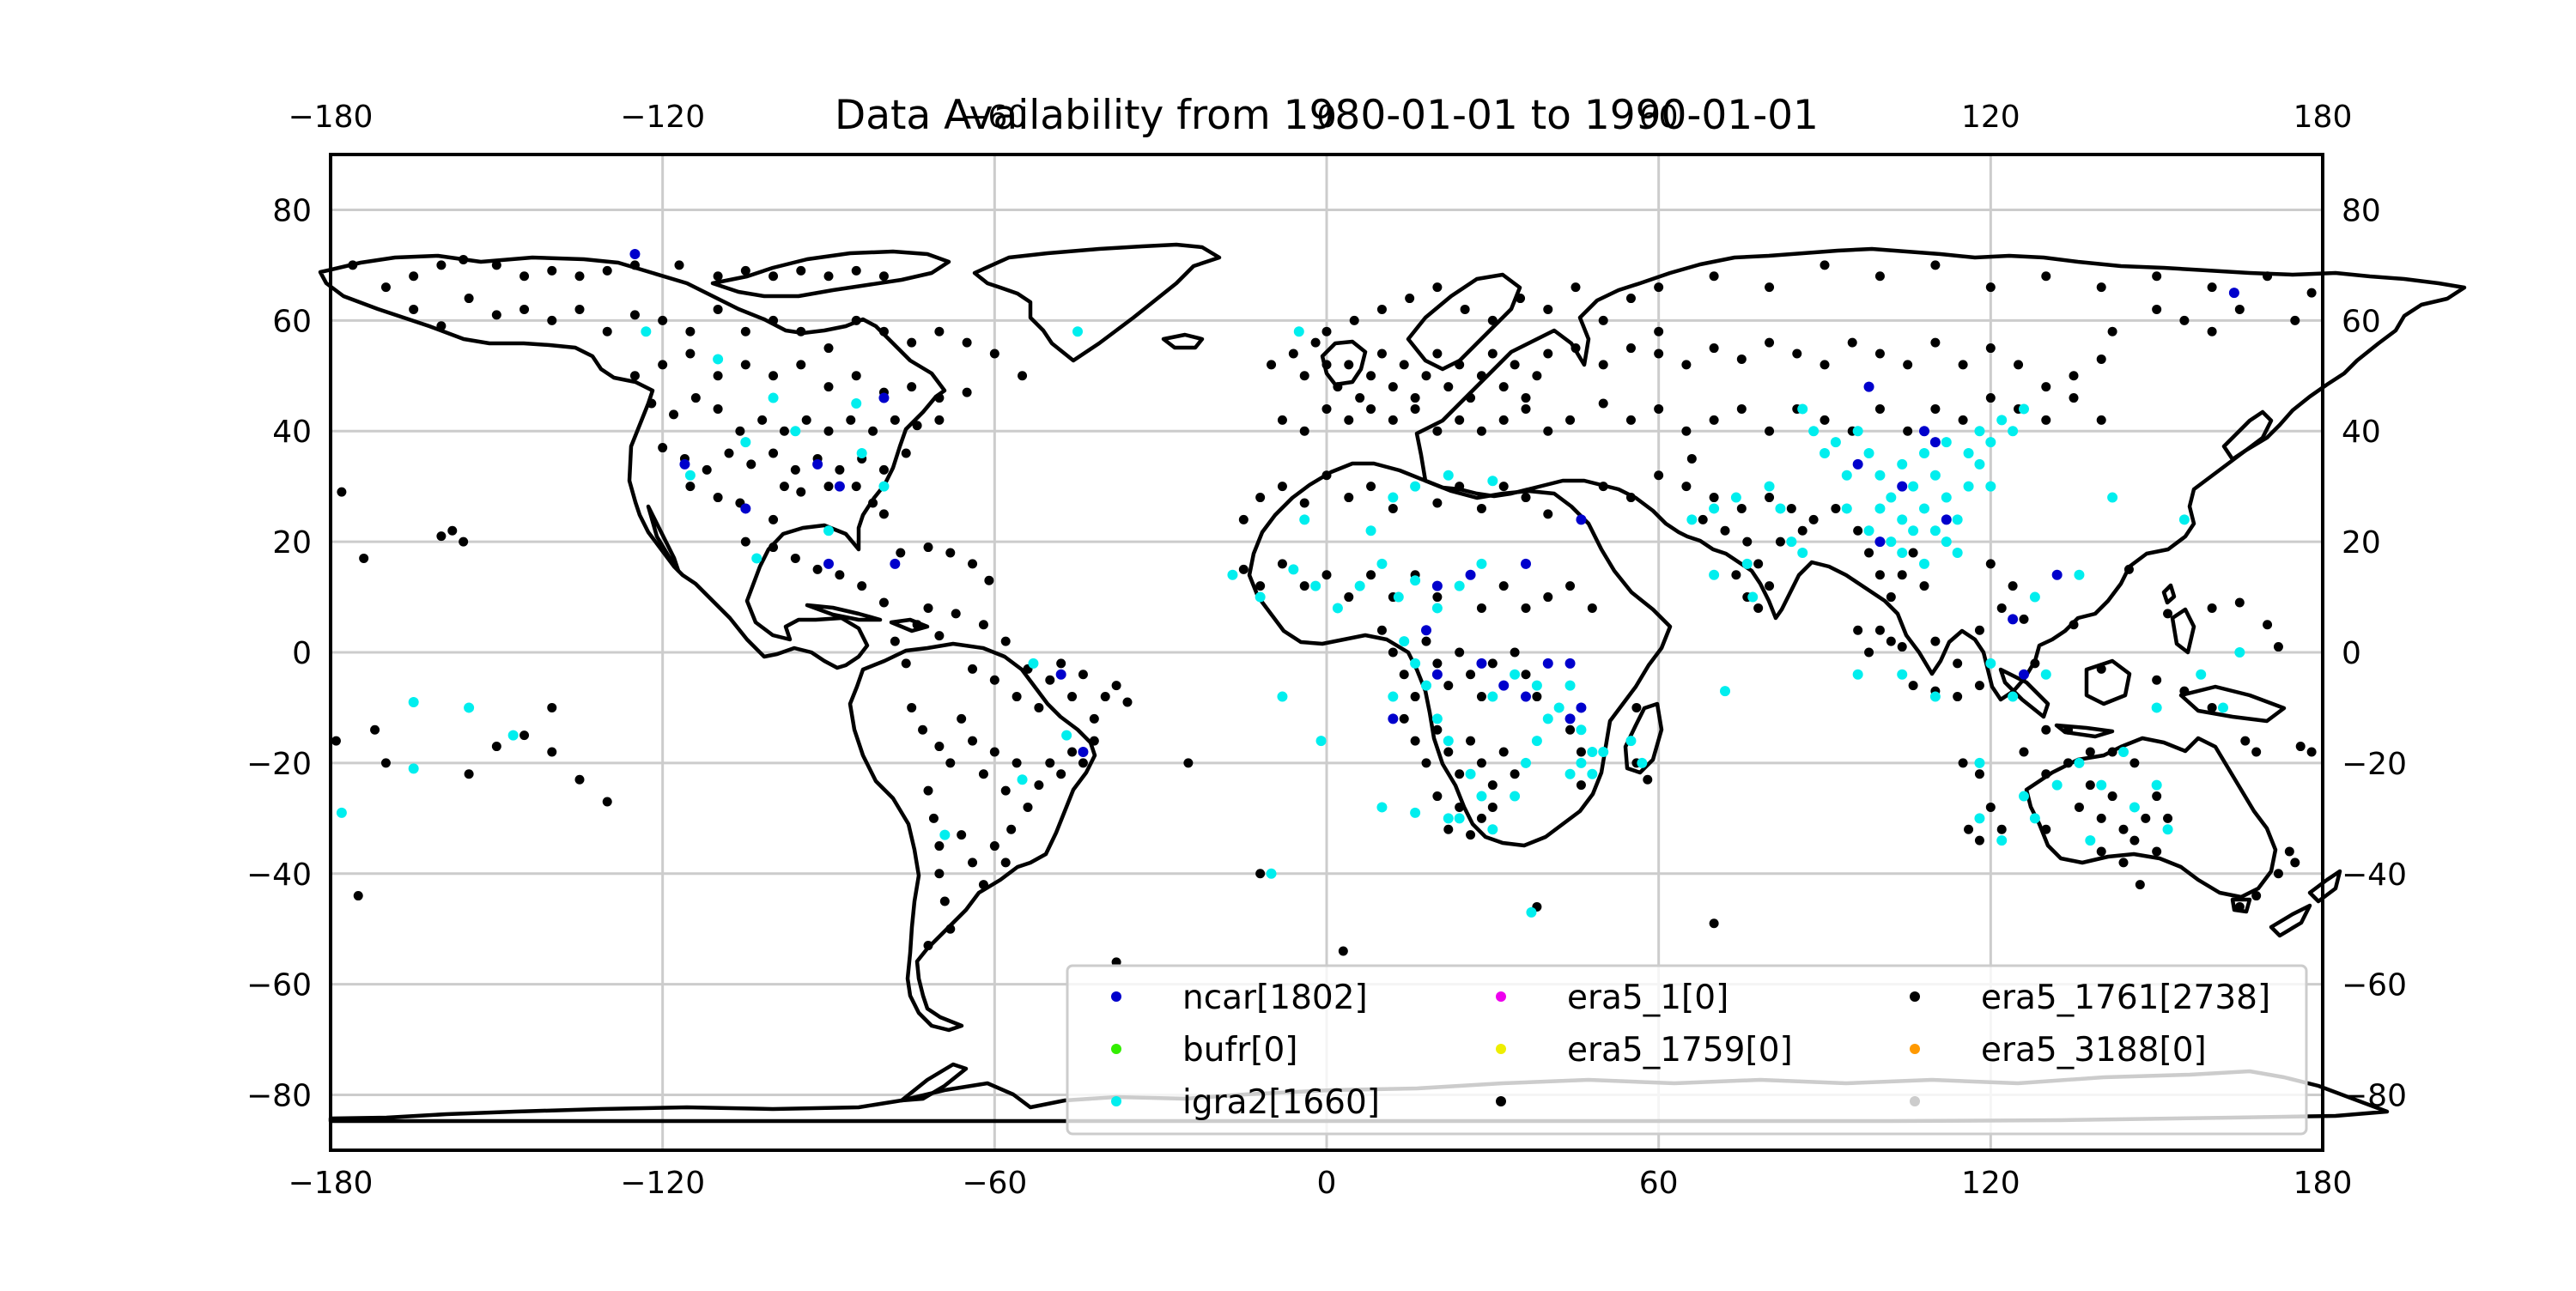  Describe the element at coordinates (279, 985) in the screenshot. I see `y-tick-label-left: −60` at that location.